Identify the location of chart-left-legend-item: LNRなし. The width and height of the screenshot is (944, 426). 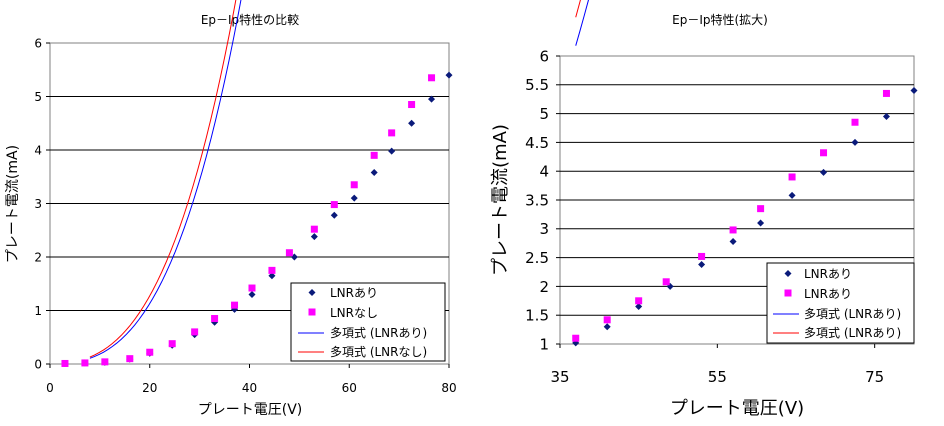
(354, 313).